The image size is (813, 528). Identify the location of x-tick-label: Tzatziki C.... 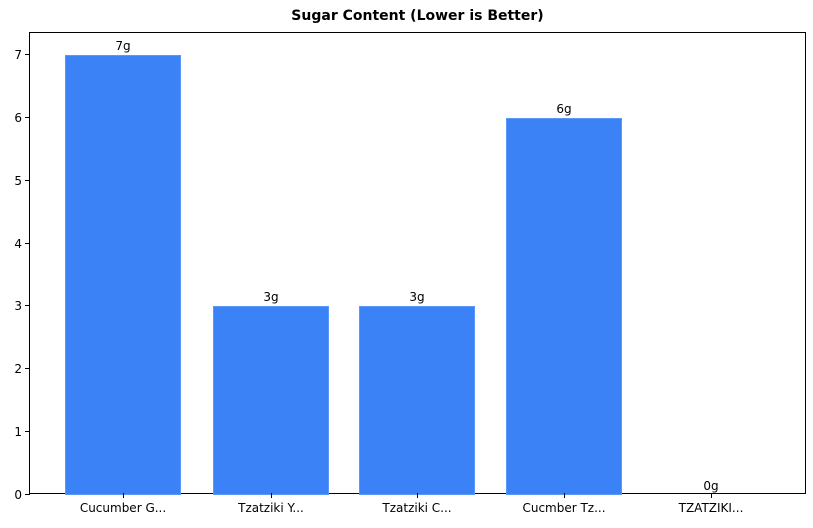
(417, 508).